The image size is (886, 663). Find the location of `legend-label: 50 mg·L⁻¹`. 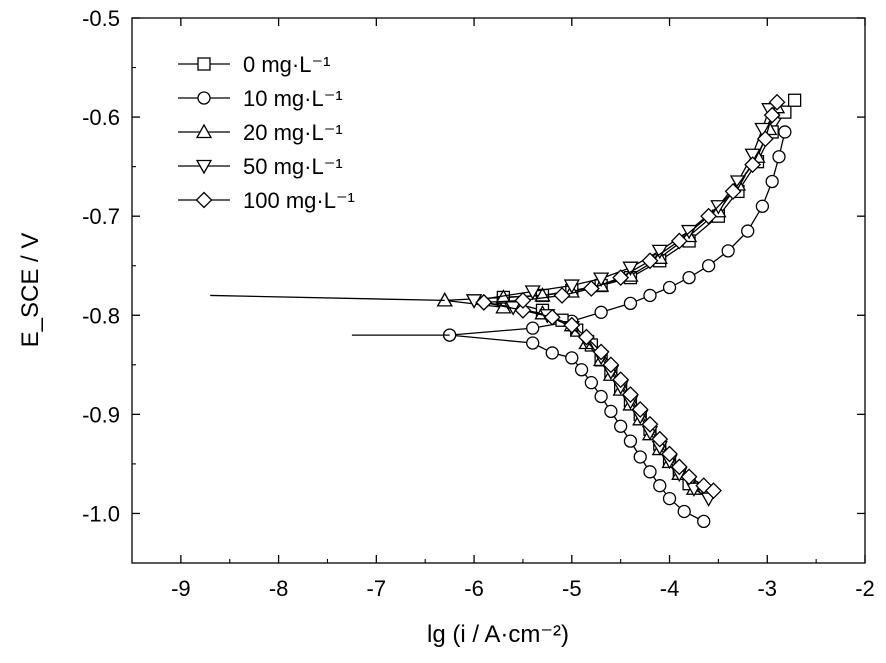

legend-label: 50 mg·L⁻¹ is located at coordinates (293, 166).